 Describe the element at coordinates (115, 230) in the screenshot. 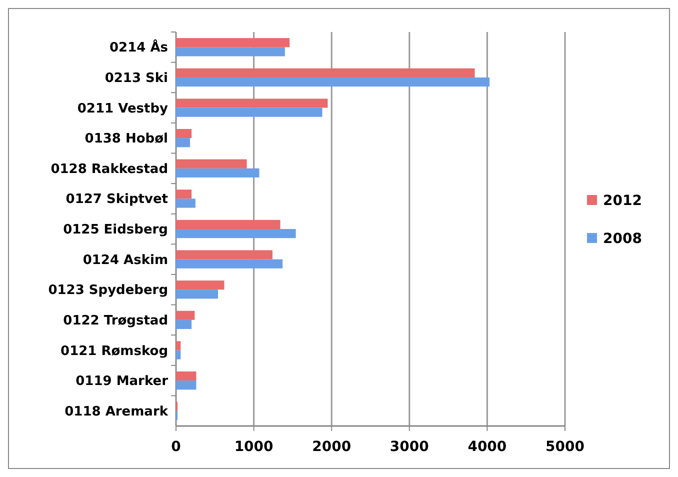

I see `y-tick-label: 0125 Eidsberg` at that location.